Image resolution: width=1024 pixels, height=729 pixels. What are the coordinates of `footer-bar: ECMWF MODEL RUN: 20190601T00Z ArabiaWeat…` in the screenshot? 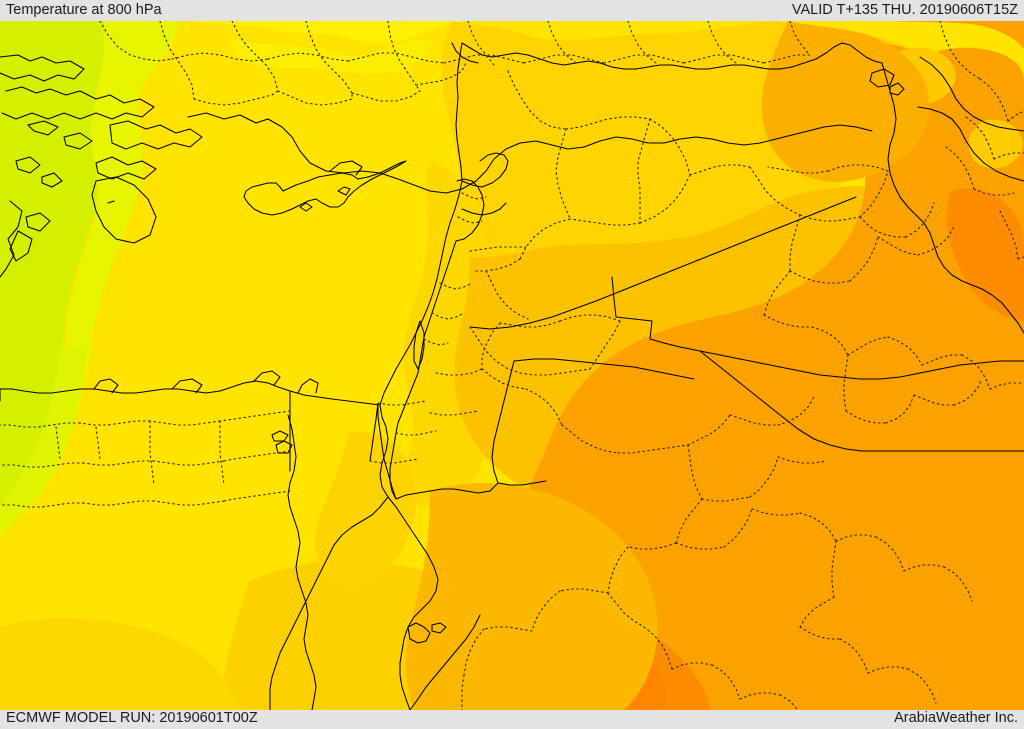 It's located at (512, 719).